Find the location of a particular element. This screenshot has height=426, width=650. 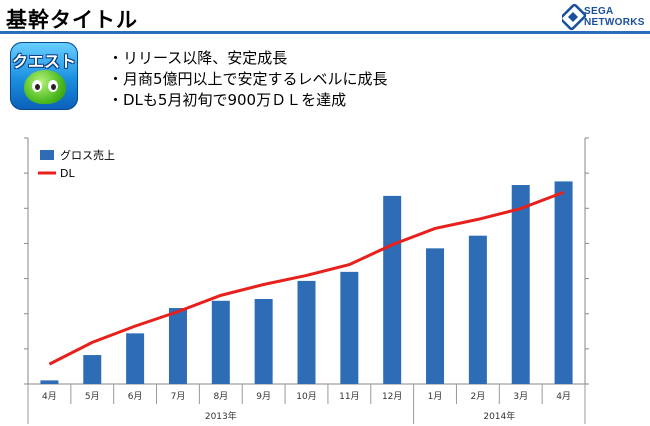

year-label: 2014年 is located at coordinates (499, 416).